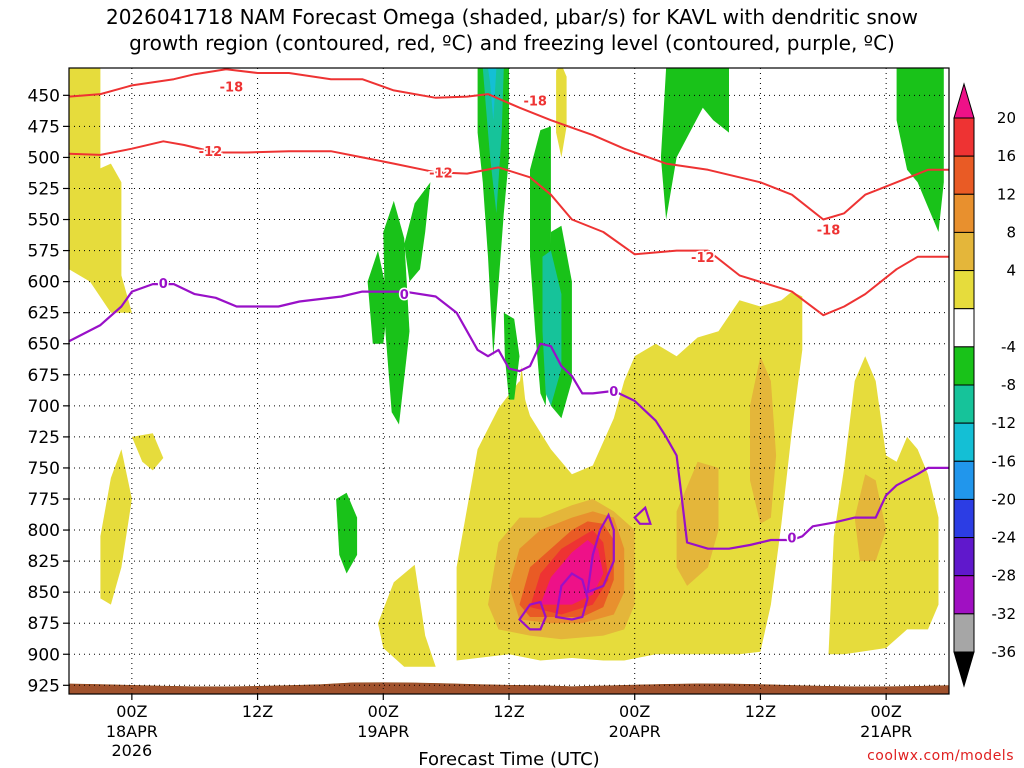 The image size is (1024, 768). I want to click on dendritic-label-2: -18, so click(829, 230).